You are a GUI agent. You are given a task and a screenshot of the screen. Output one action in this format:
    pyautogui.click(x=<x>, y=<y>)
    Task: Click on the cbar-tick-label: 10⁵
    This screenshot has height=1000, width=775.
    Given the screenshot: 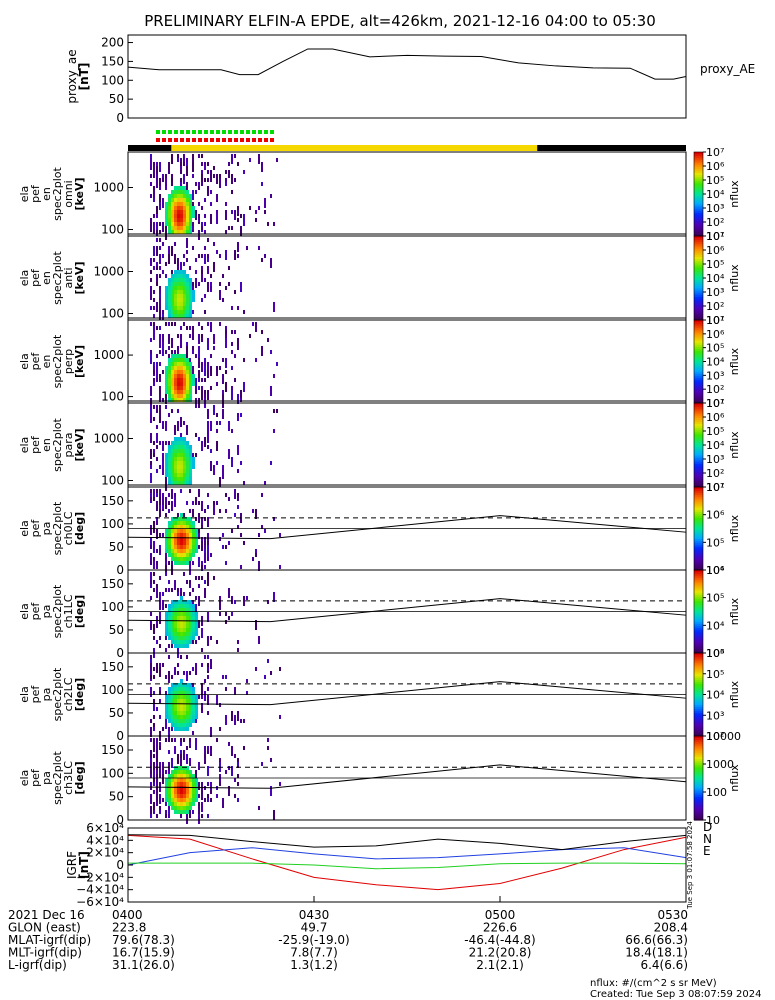 What is the action you would take?
    pyautogui.click(x=715, y=674)
    